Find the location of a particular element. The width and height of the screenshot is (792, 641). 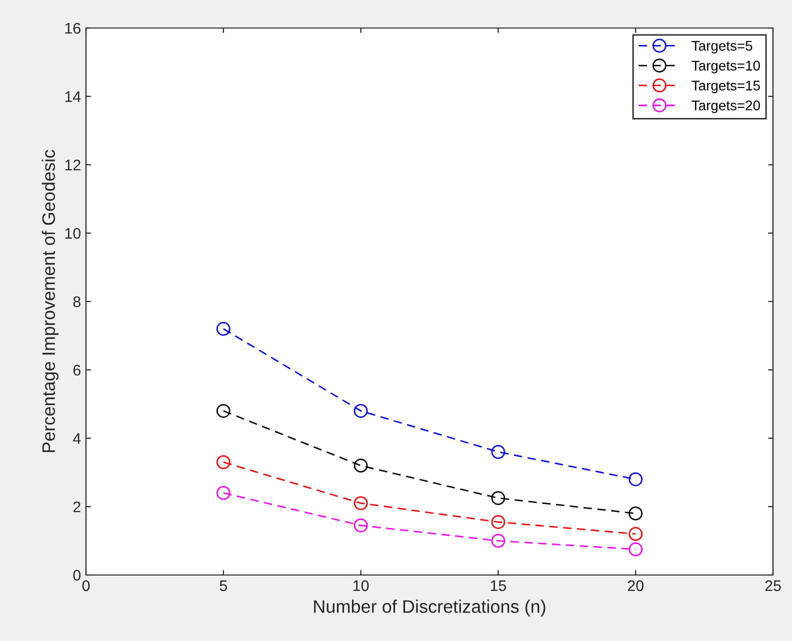

legend-label: Targets=20 is located at coordinates (726, 107).